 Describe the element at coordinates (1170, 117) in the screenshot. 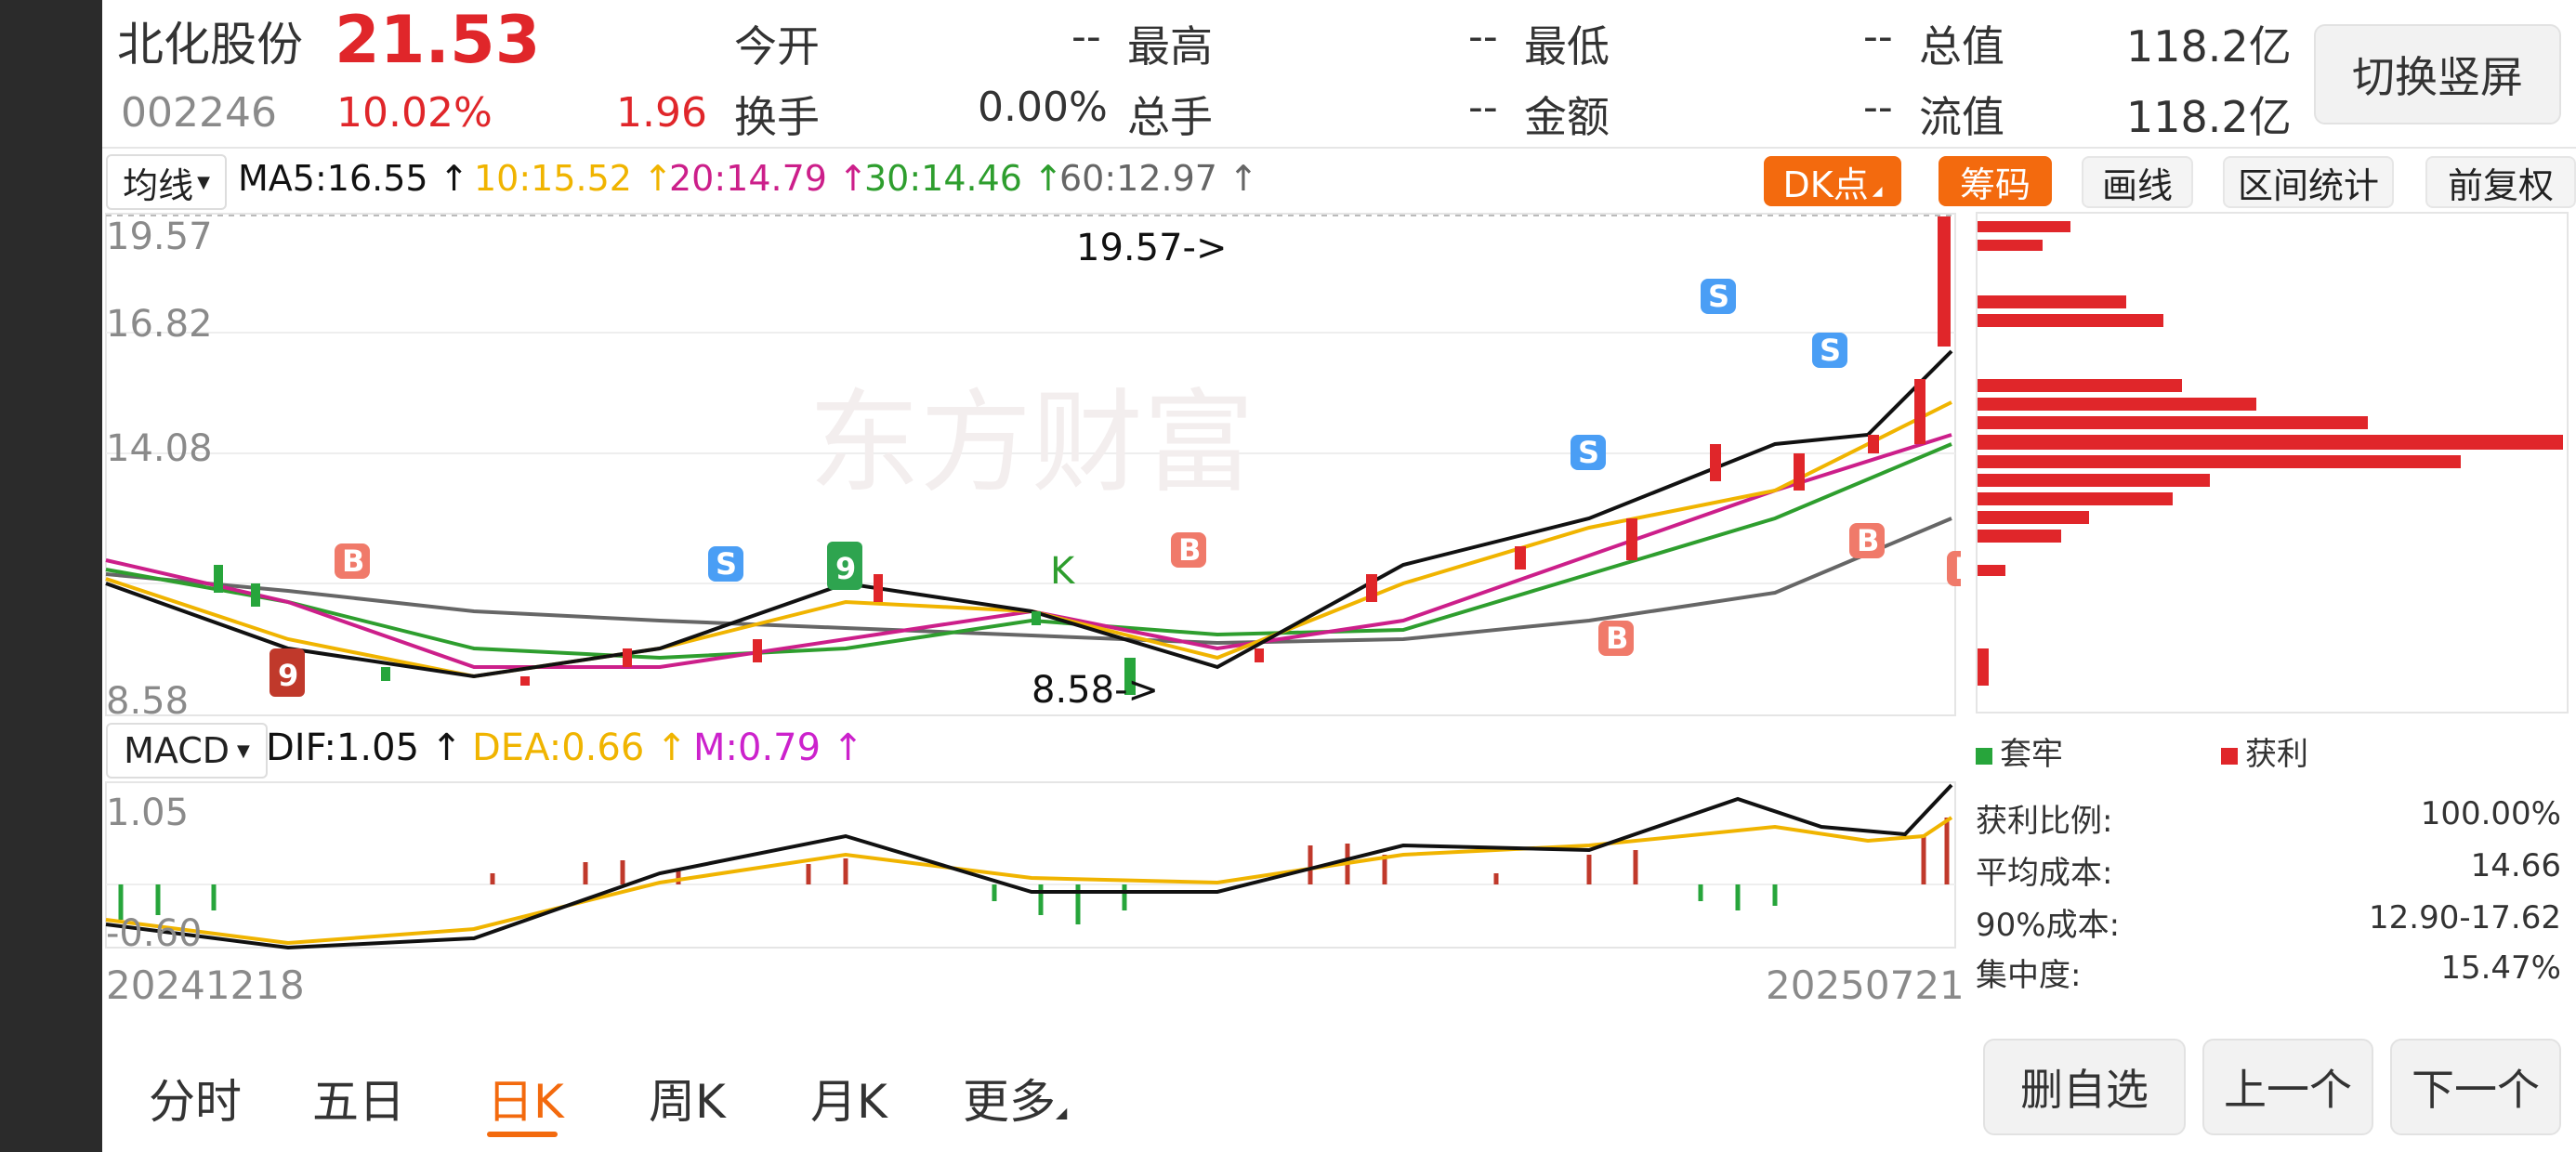

I see `field-label-volume: 总手` at that location.